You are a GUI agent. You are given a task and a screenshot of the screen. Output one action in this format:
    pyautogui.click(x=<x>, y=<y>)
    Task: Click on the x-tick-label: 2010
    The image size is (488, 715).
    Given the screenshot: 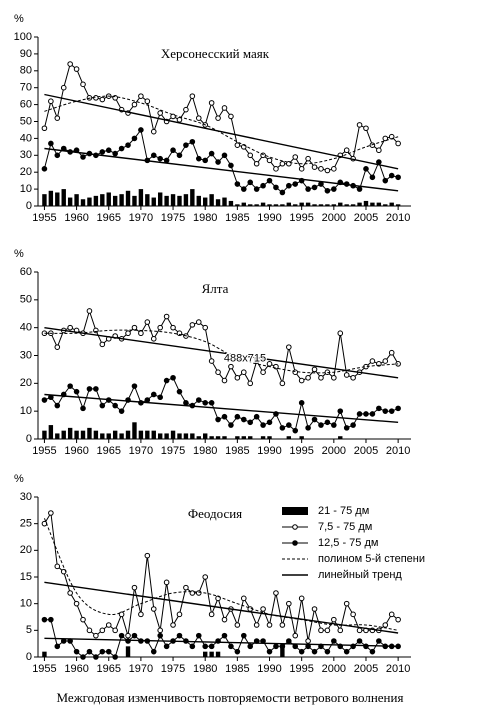 What is the action you would take?
    pyautogui.click(x=398, y=218)
    